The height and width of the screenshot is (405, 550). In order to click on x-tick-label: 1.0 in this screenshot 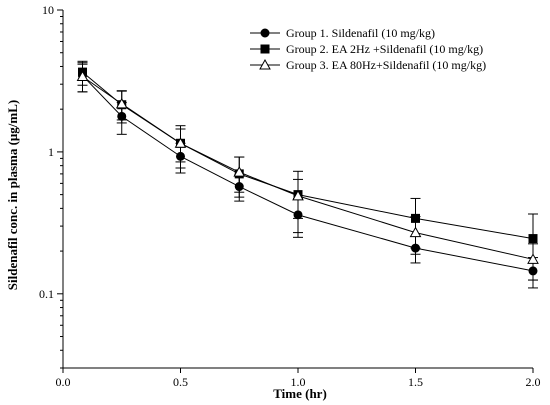, I will do `click(298, 382)`.